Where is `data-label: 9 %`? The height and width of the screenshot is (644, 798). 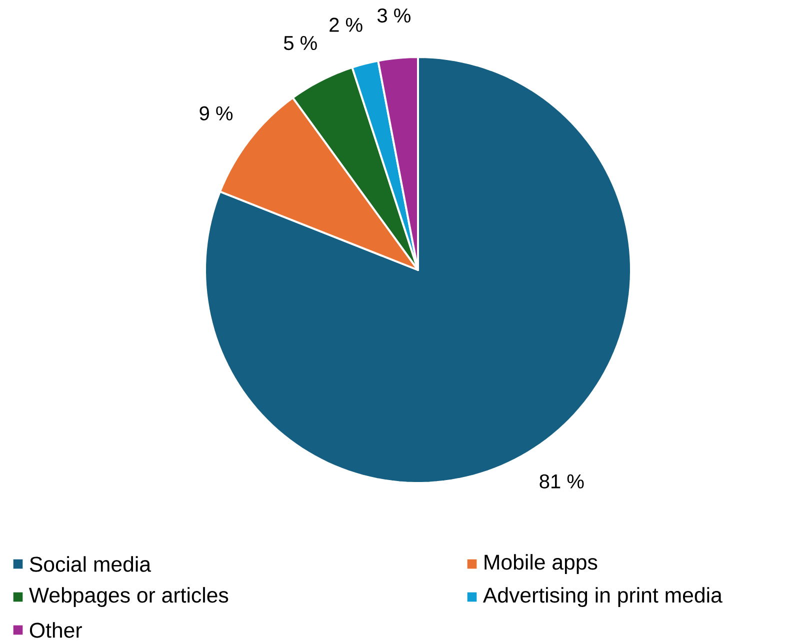
data-label: 9 % is located at coordinates (216, 113).